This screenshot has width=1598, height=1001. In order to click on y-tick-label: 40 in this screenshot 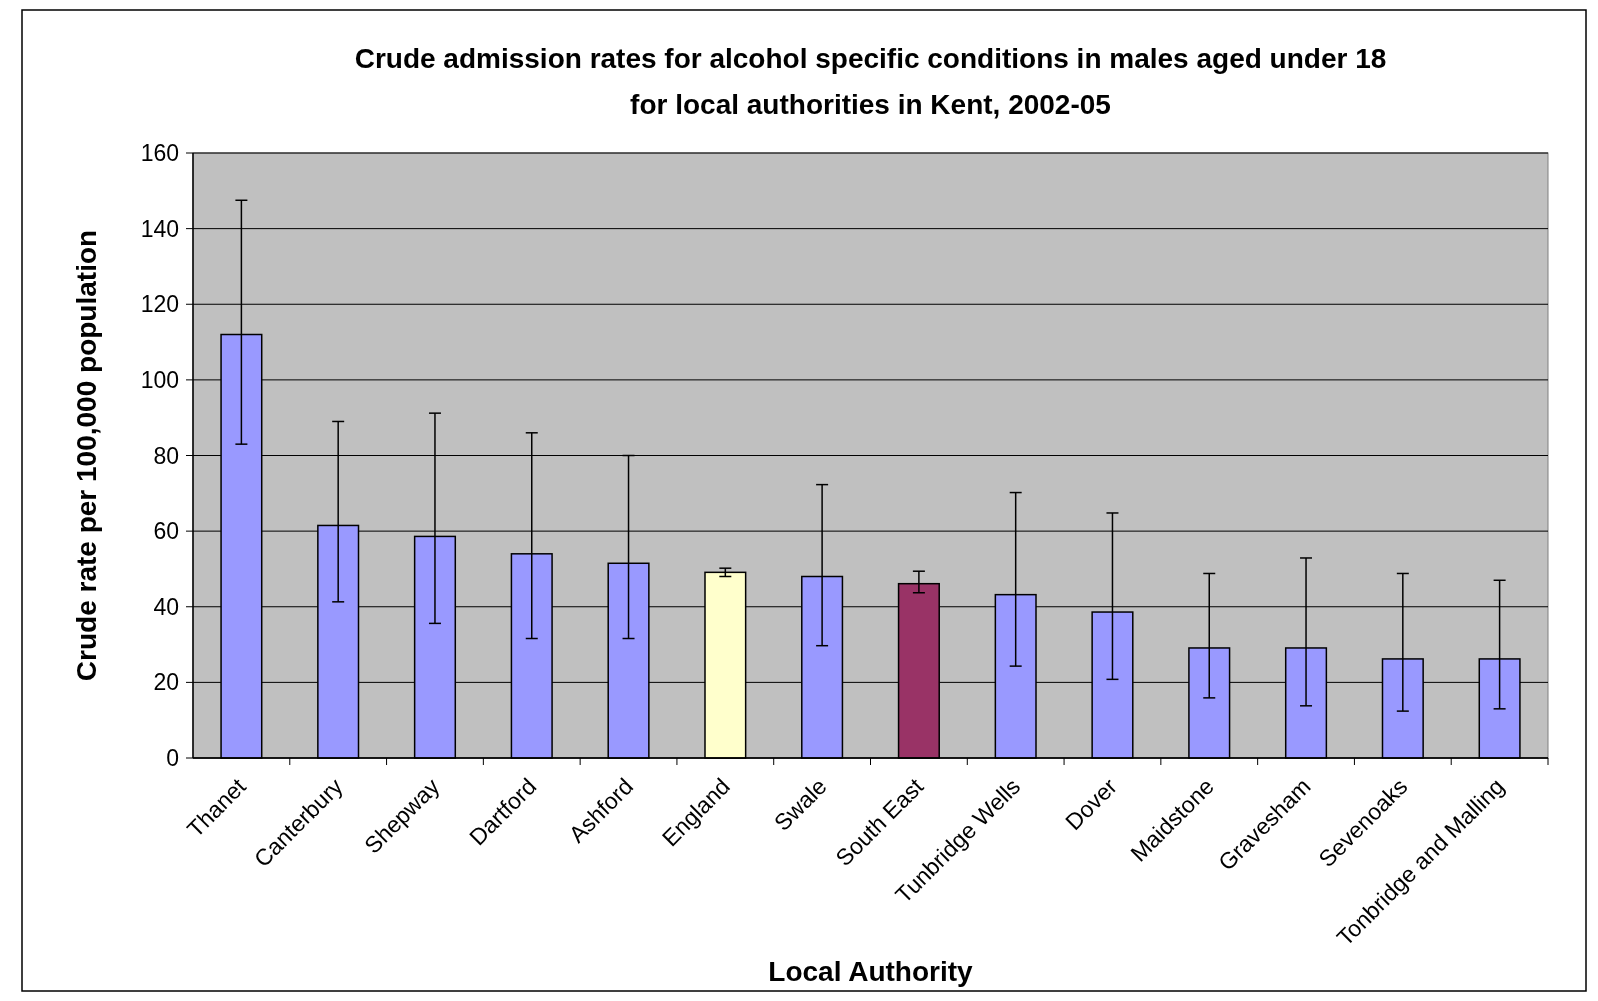, I will do `click(166, 606)`.